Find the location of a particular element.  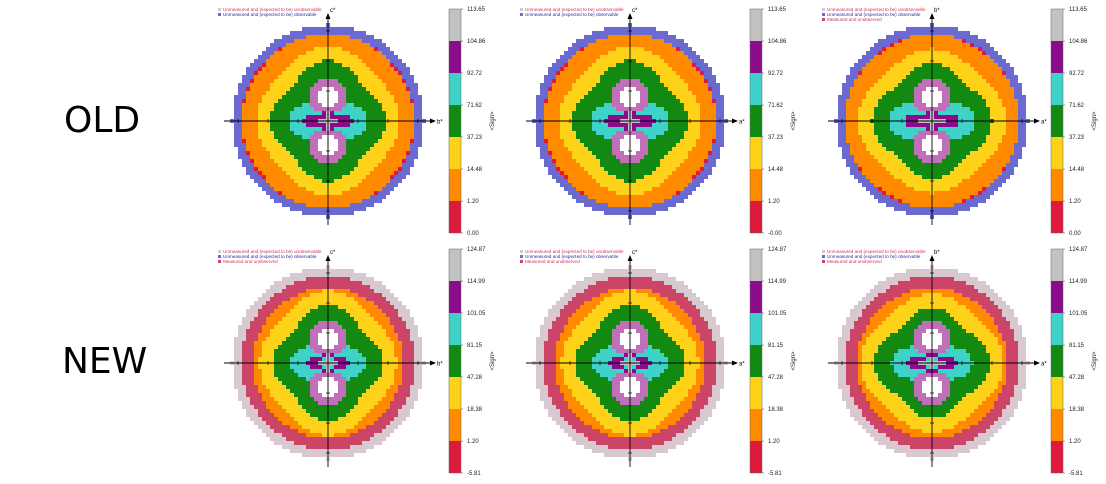

colorbar-segment is located at coordinates (455, 217).